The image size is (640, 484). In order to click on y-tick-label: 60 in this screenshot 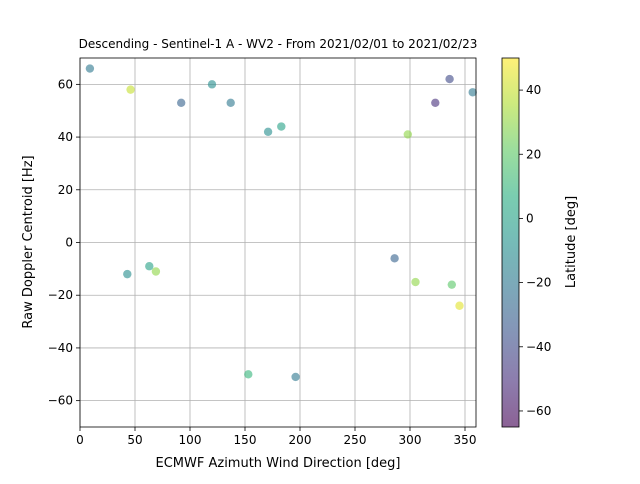, I will do `click(65, 84)`.